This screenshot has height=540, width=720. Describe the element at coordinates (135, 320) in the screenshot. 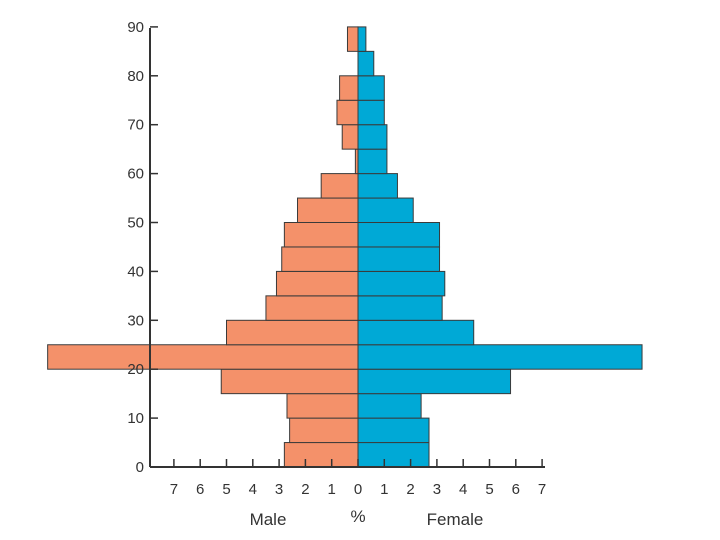

I see `y-tick-label: 30` at that location.